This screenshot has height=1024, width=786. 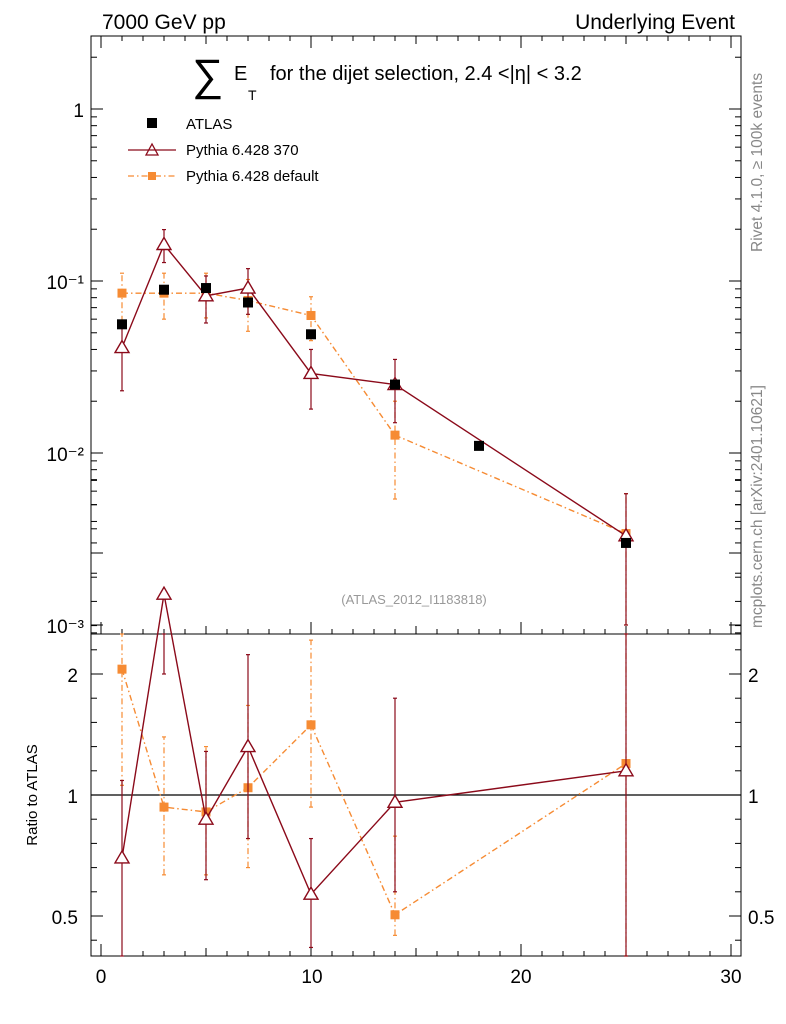 What do you see at coordinates (65, 918) in the screenshot?
I see `ratio-tick-label-0p5: 0.5` at bounding box center [65, 918].